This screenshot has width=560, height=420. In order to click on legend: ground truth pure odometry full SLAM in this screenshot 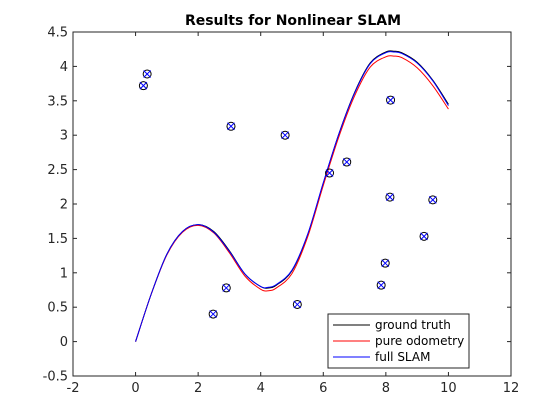, I will do `click(398, 341)`.